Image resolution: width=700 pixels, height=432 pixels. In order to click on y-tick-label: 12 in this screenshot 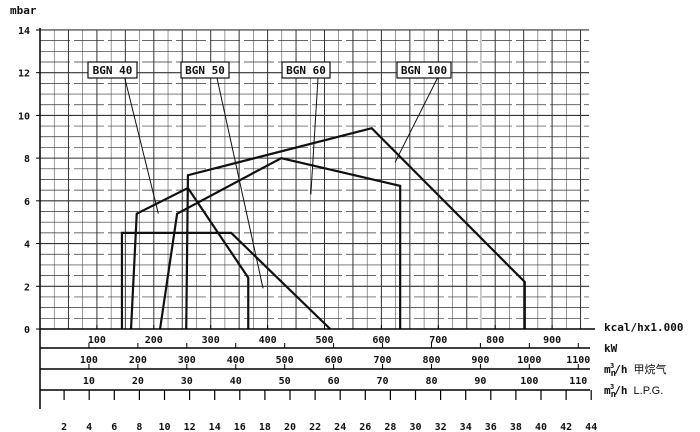, I will do `click(24, 74)`.